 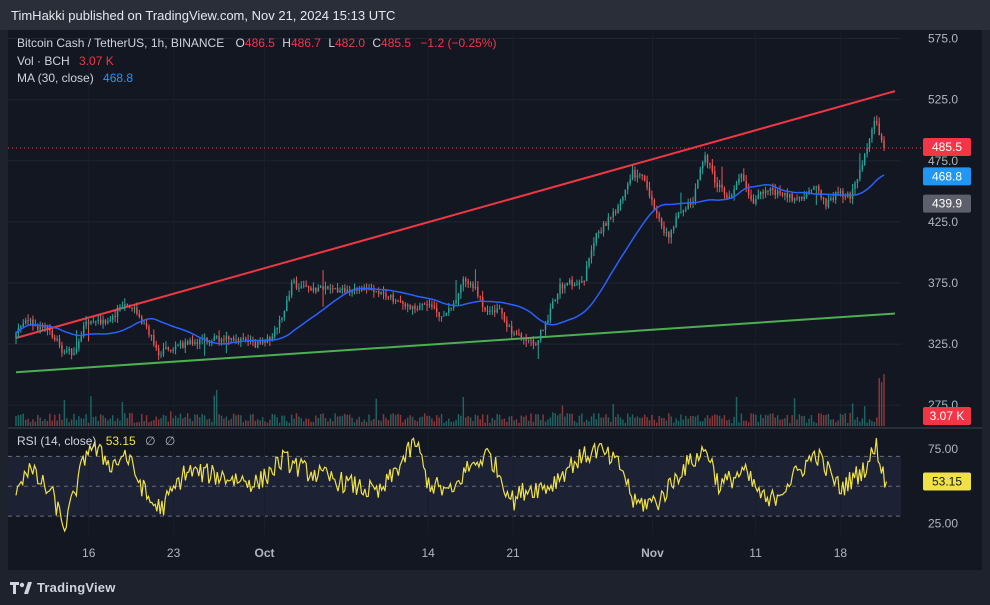 What do you see at coordinates (63, 587) in the screenshot?
I see `tradingview-logo: TradingView` at bounding box center [63, 587].